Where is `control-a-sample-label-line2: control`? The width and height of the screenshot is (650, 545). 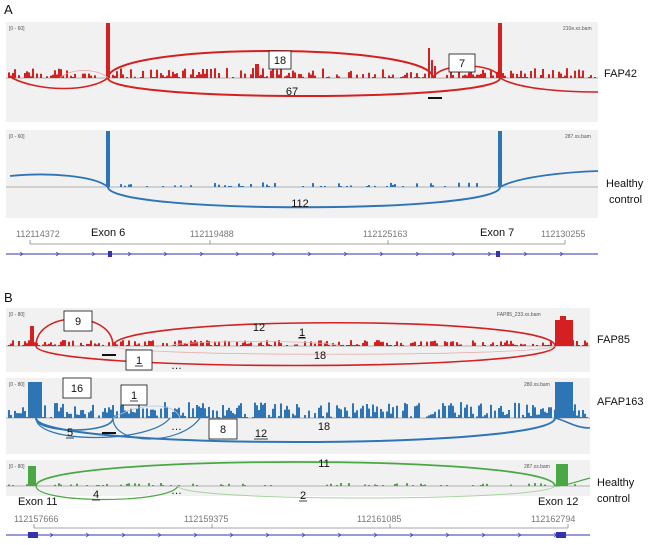
control-a-sample-label-line2: control is located at coordinates (625, 200).